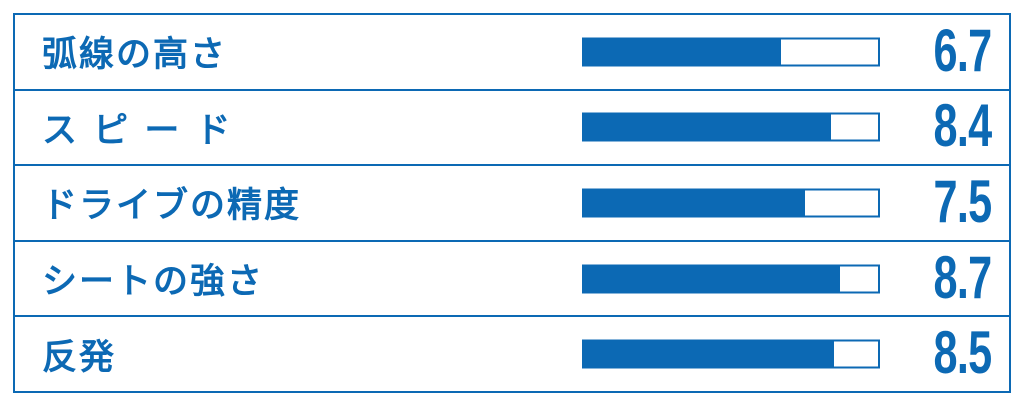 This screenshot has width=1024, height=410. Describe the element at coordinates (962, 126) in the screenshot. I see `rating-value: 8.4` at that location.